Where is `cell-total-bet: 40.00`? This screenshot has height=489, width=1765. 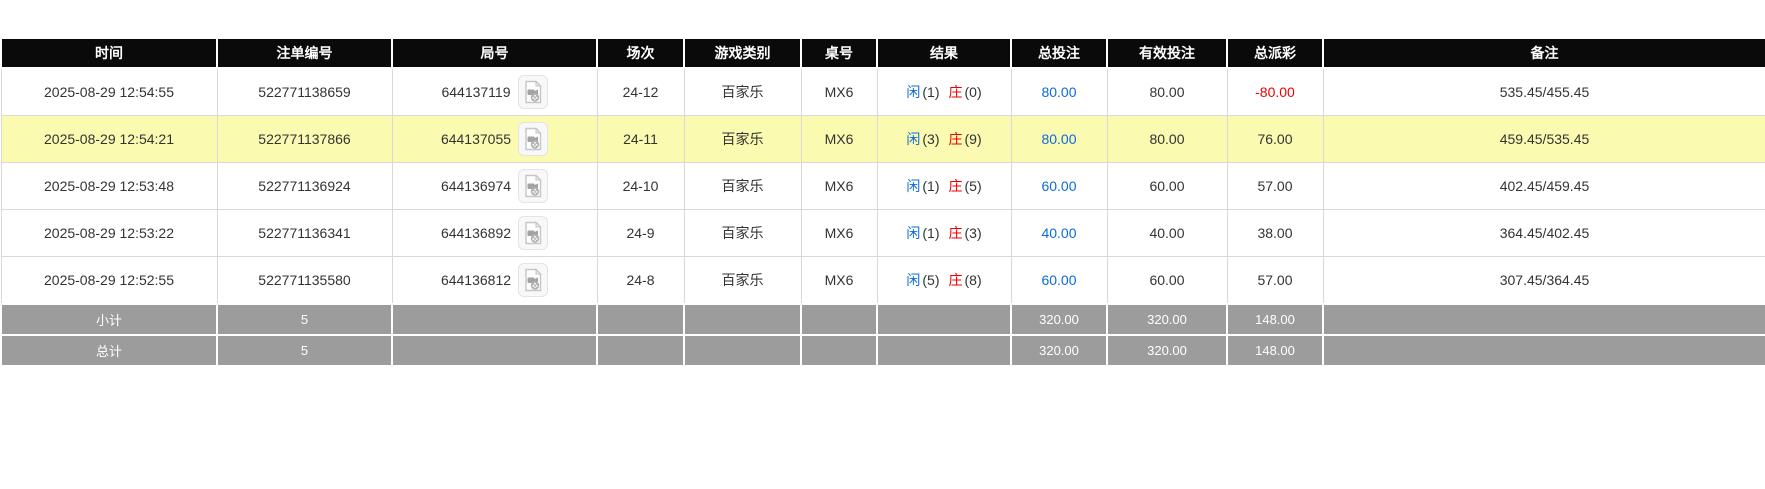 cell-total-bet: 40.00 is located at coordinates (1059, 233).